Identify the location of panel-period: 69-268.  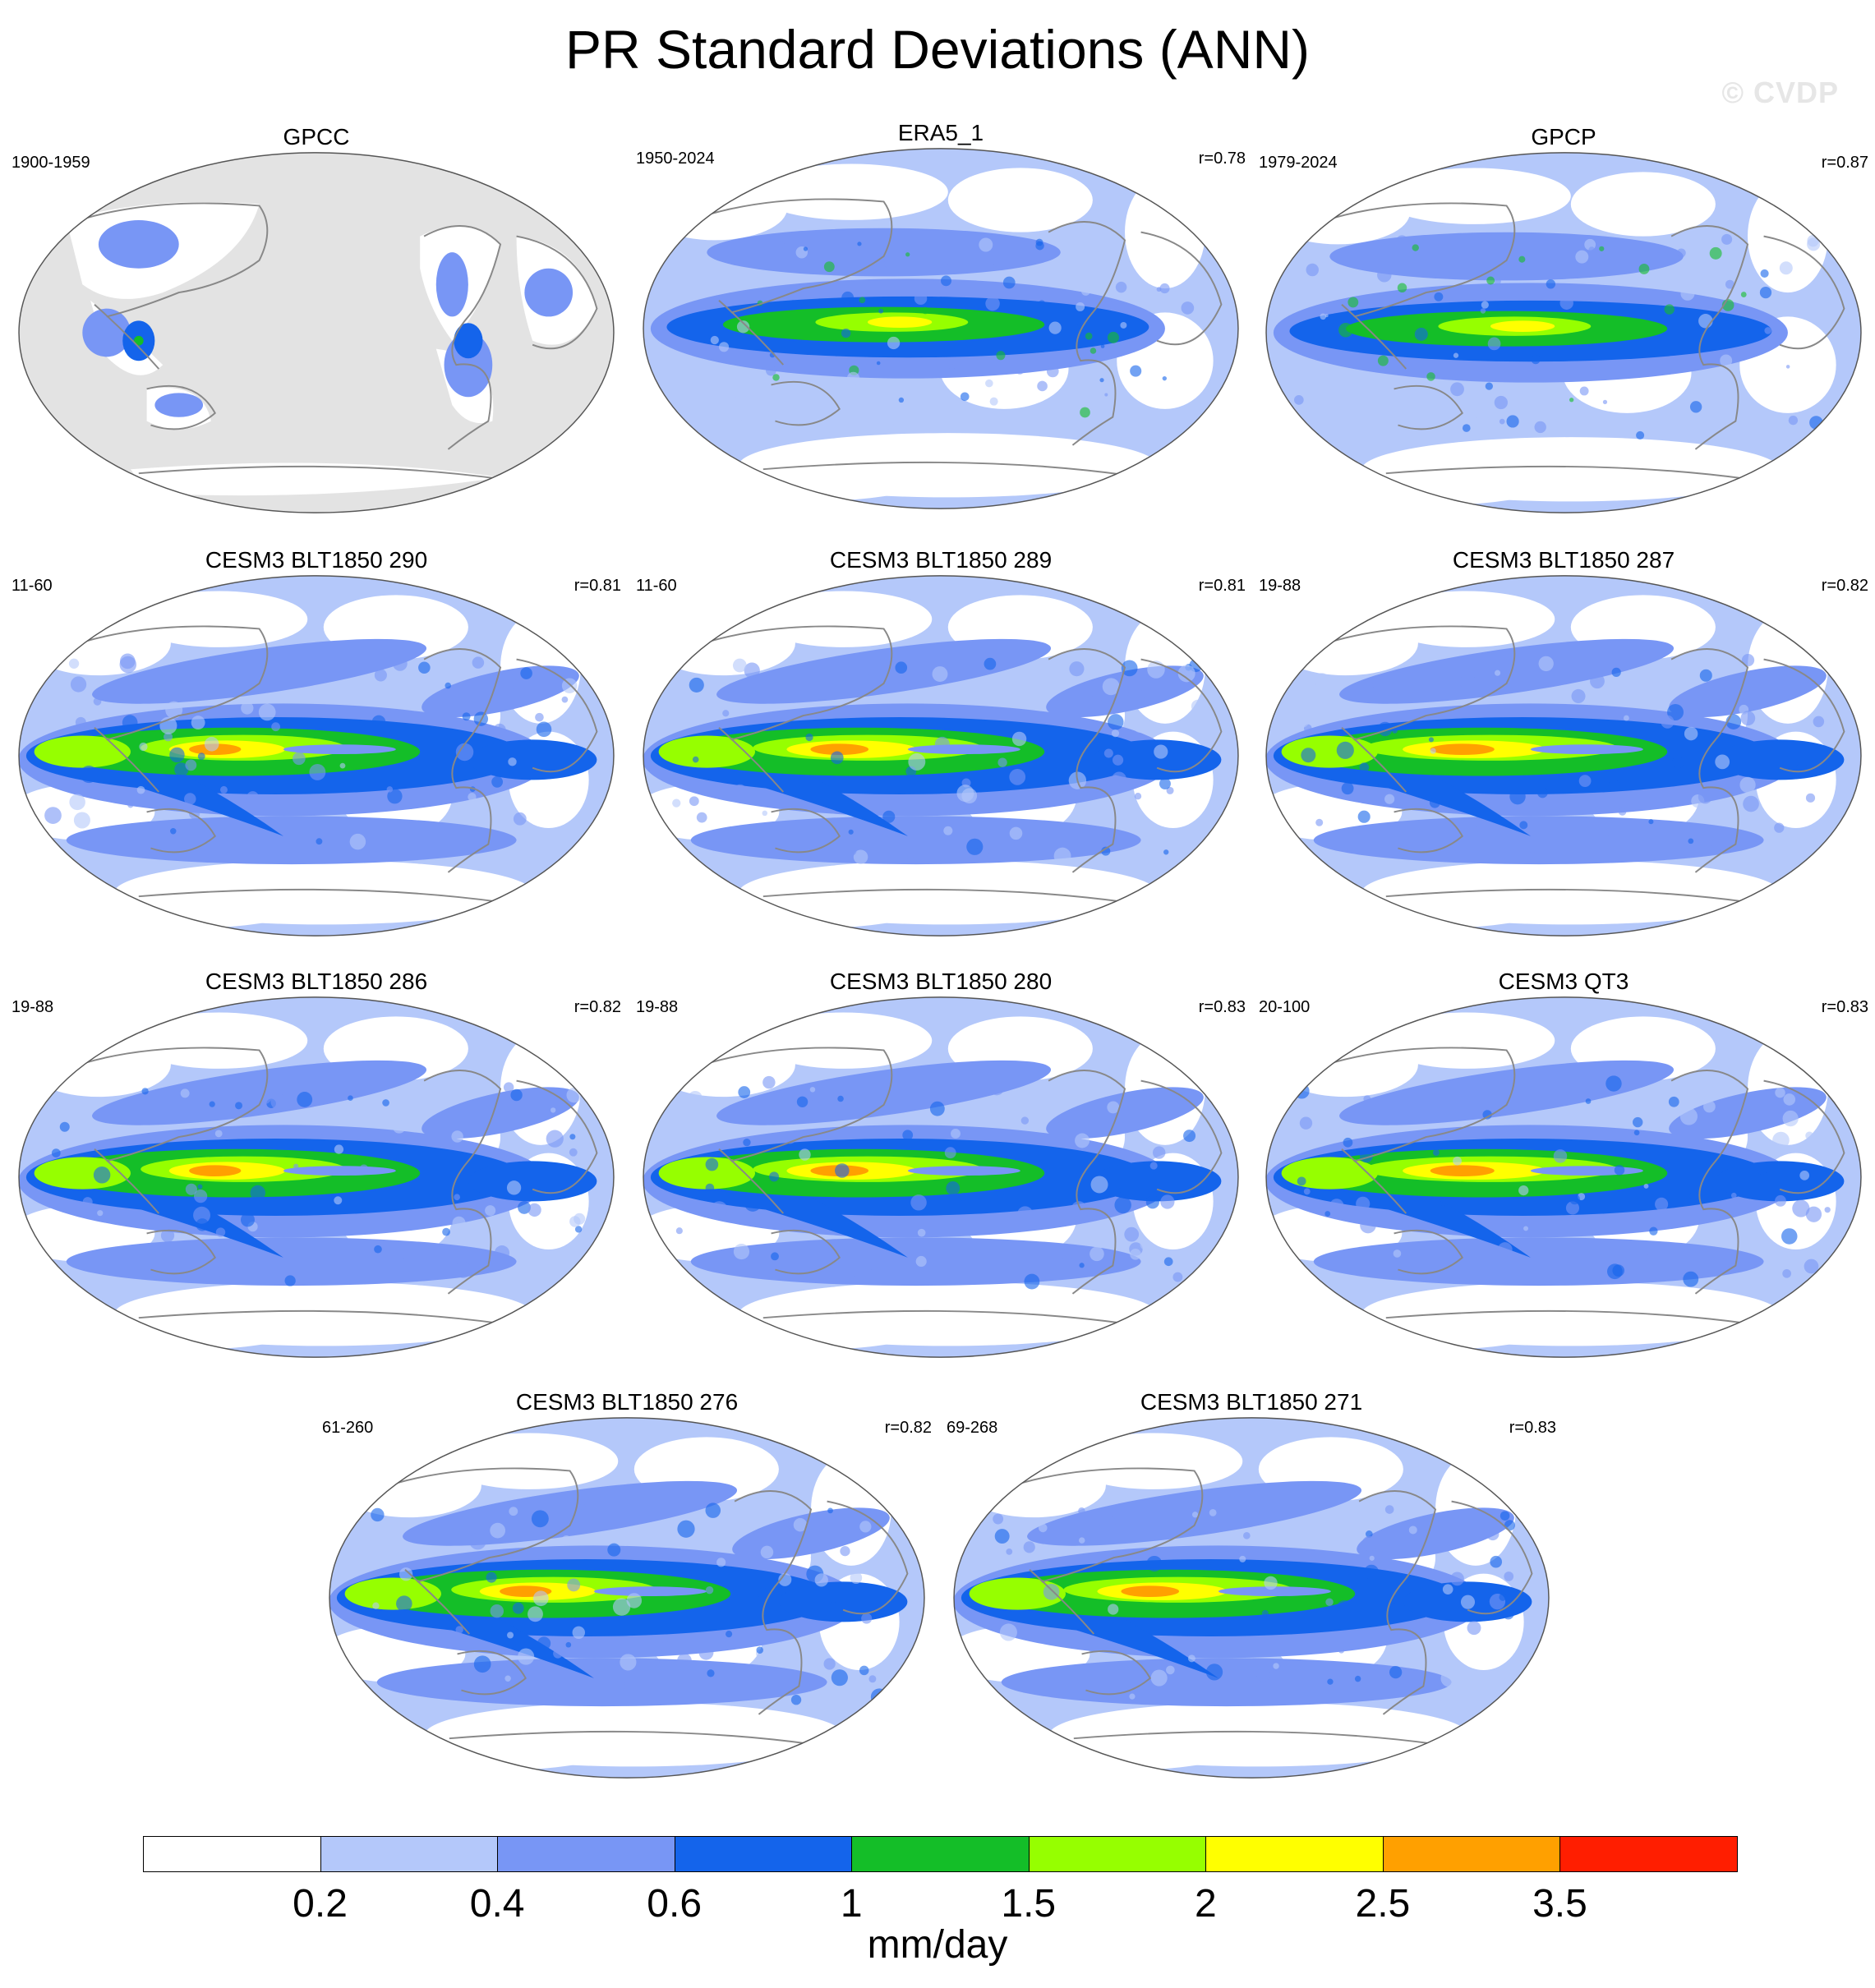
(972, 1428).